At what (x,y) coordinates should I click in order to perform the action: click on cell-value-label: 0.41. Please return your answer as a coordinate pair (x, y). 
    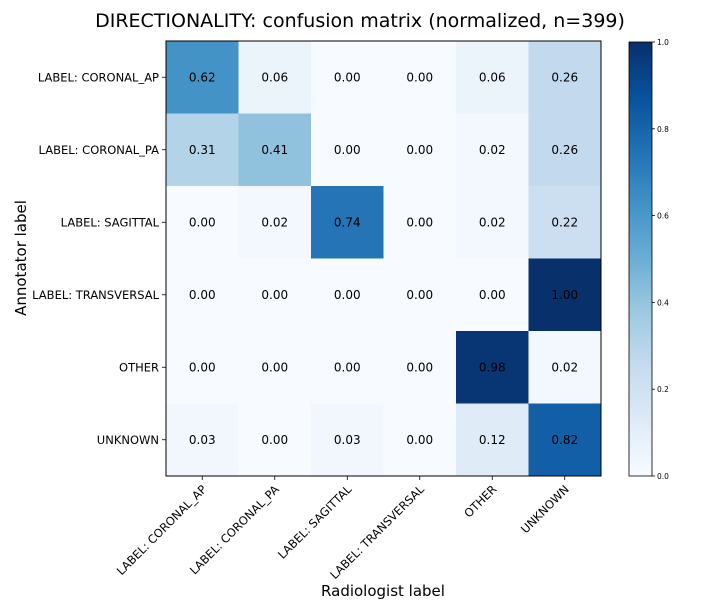
    Looking at the image, I should click on (274, 150).